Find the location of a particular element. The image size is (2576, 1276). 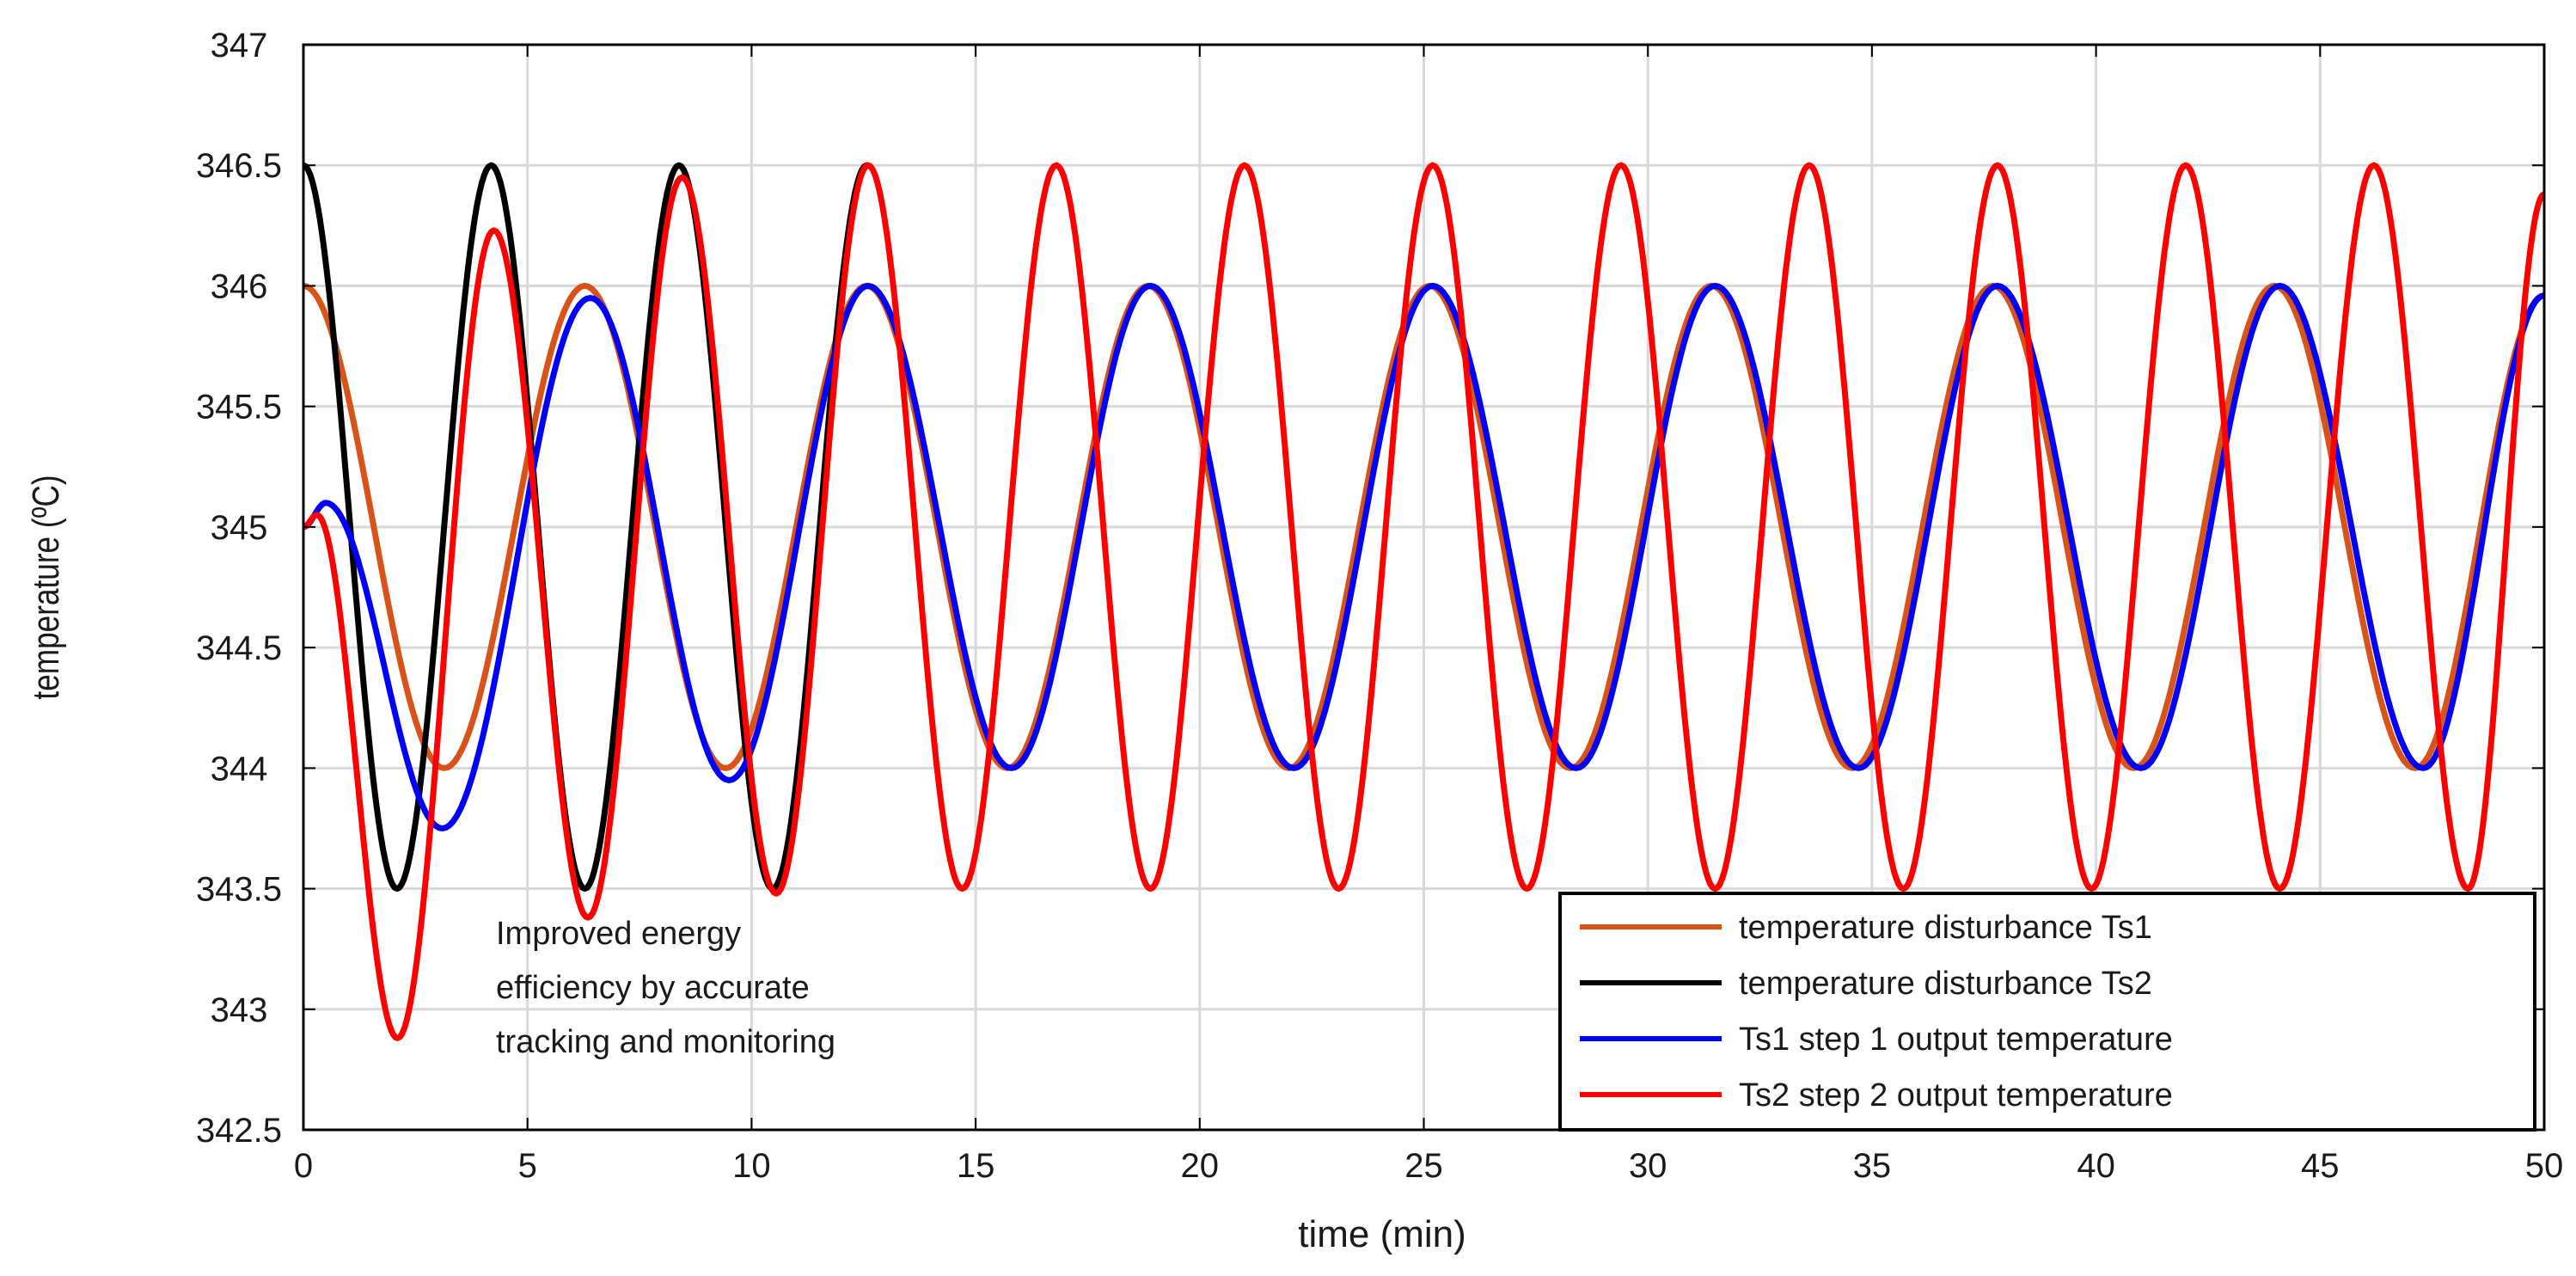

y-tick-label: 345.5 is located at coordinates (239, 407).